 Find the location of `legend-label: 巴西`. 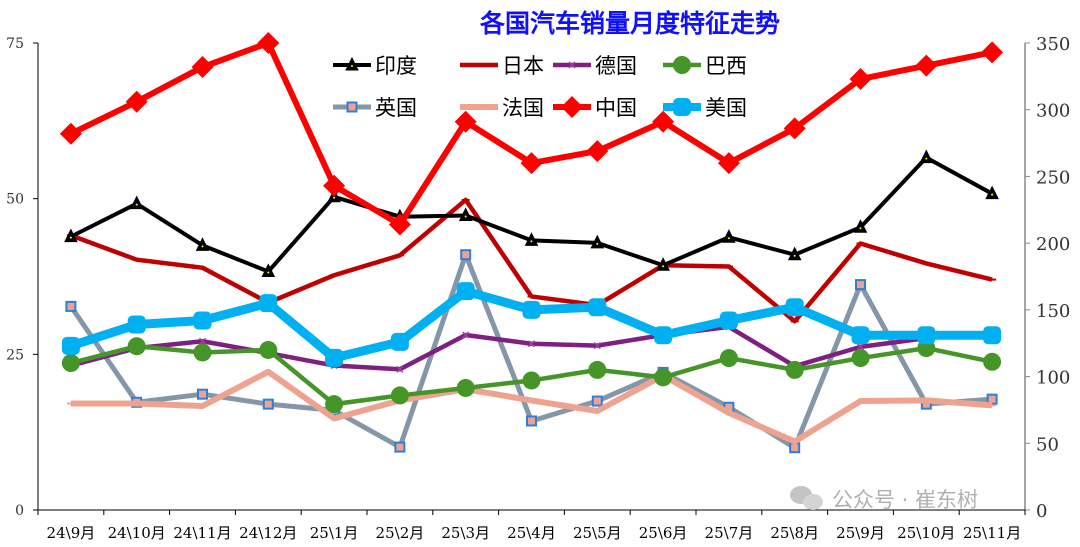

legend-label: 巴西 is located at coordinates (726, 66).